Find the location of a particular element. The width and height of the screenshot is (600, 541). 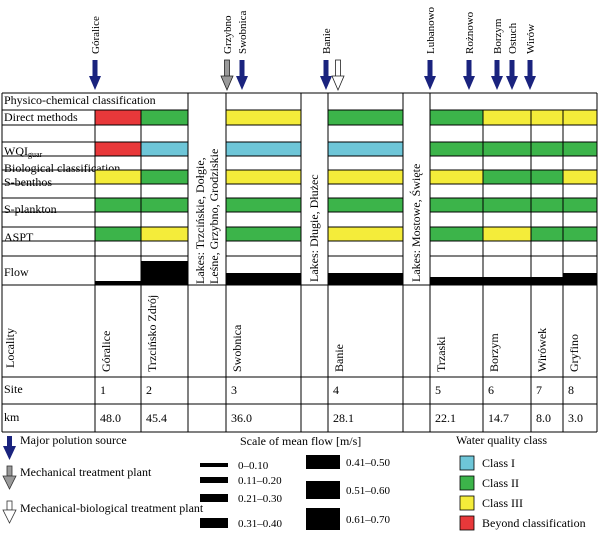

site-5: 5 is located at coordinates (438, 390).